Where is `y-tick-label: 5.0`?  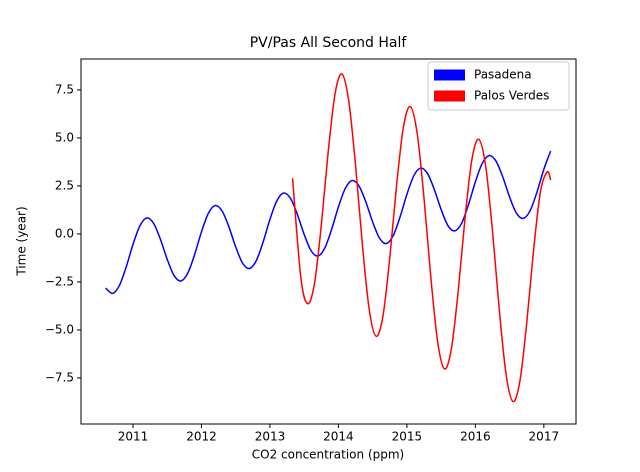 y-tick-label: 5.0 is located at coordinates (64, 137).